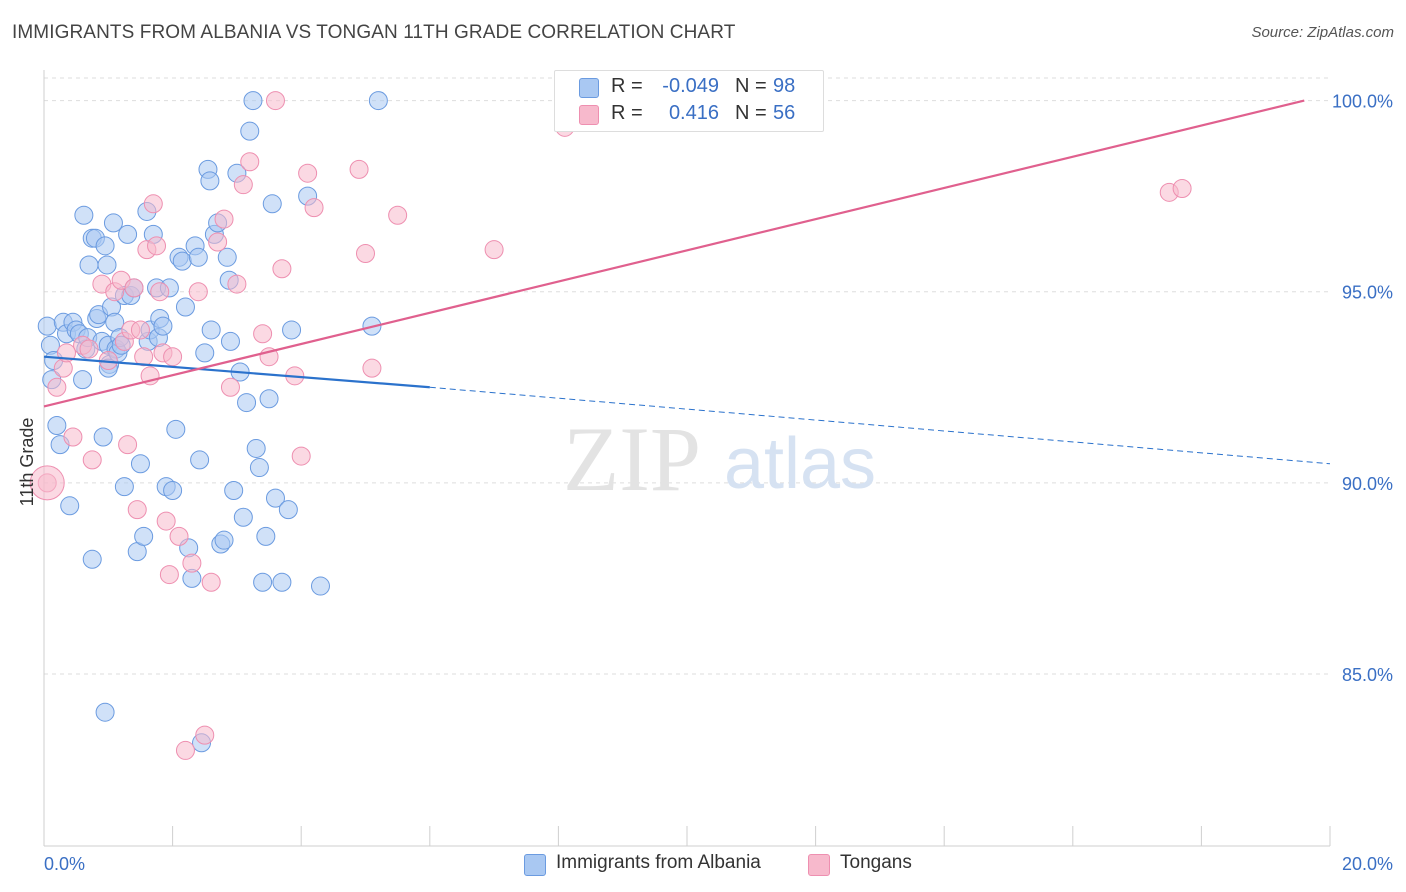  What do you see at coordinates (658, 862) in the screenshot?
I see `legend-label-albania: Immigrants from Albania` at bounding box center [658, 862].